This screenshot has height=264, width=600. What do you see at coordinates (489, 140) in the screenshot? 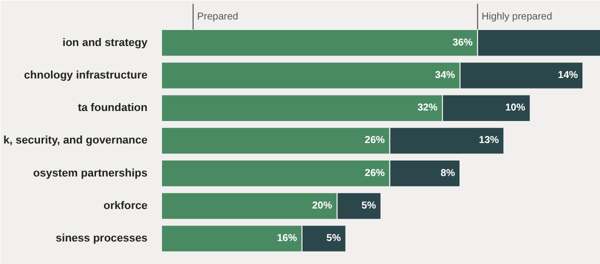
I see `data-label: 13%` at bounding box center [489, 140].